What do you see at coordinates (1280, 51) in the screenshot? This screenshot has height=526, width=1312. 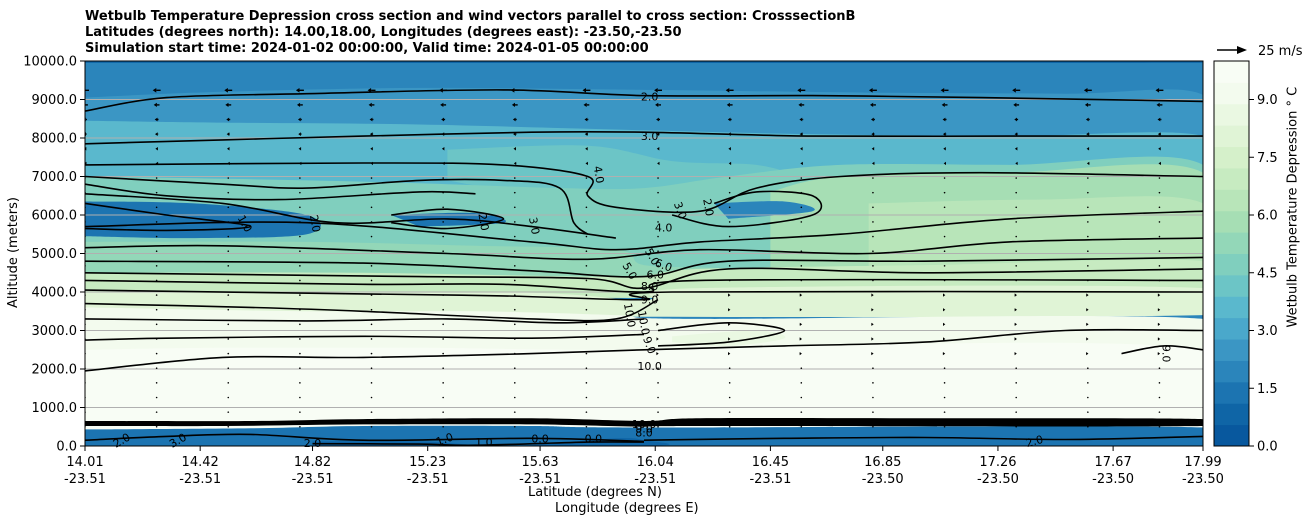 I see `wind-reference-label: 25 m/s` at bounding box center [1280, 51].